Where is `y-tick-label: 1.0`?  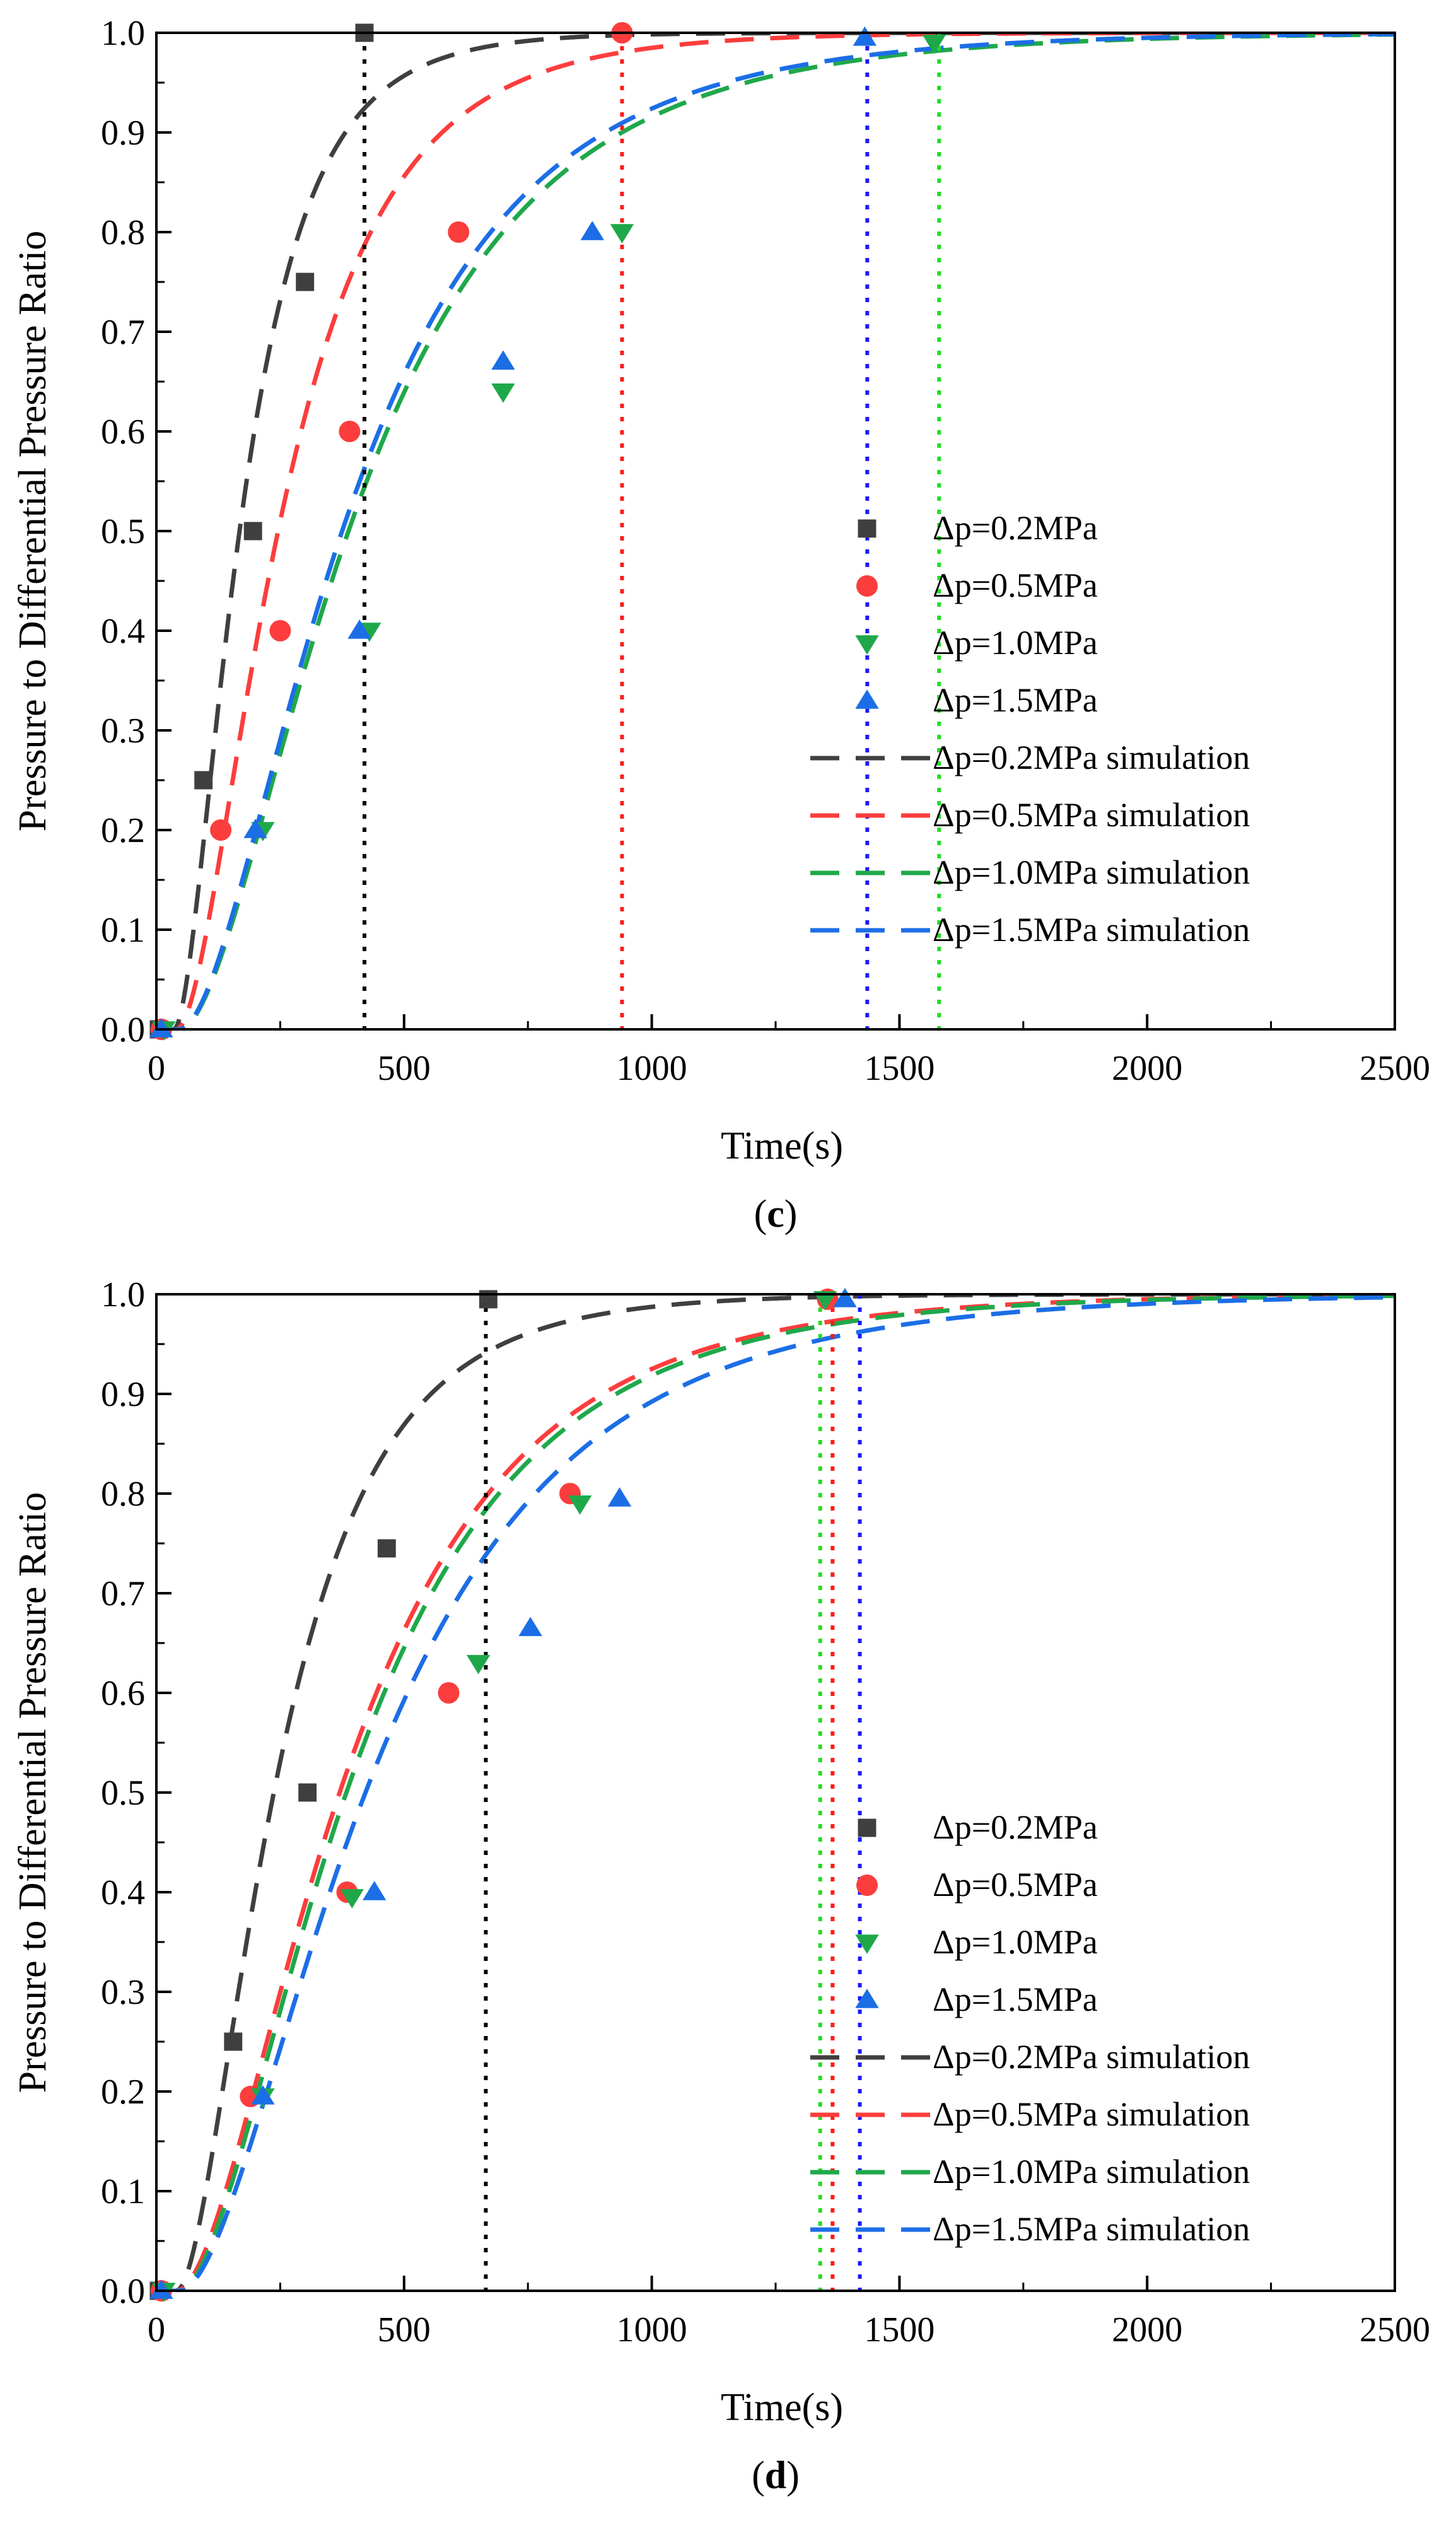 y-tick-label: 1.0 is located at coordinates (123, 33).